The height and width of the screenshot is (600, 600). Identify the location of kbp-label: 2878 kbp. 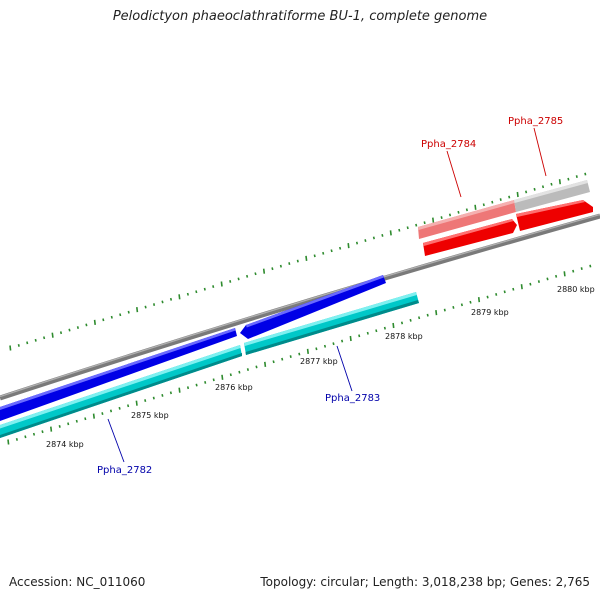
(404, 336).